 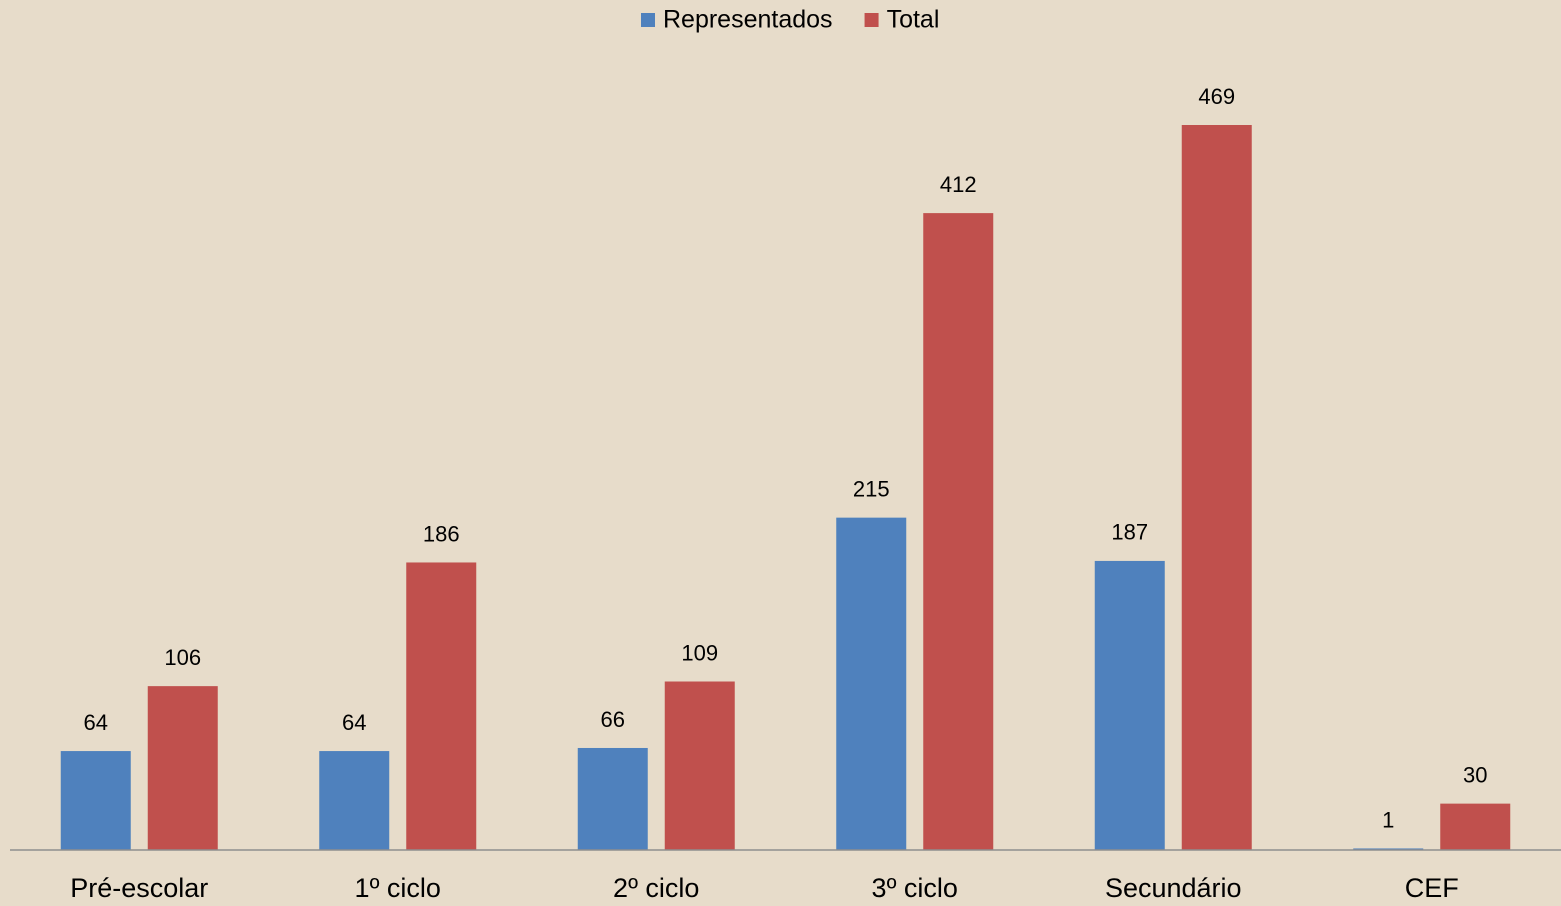 I want to click on data-label: 106, so click(x=182, y=657).